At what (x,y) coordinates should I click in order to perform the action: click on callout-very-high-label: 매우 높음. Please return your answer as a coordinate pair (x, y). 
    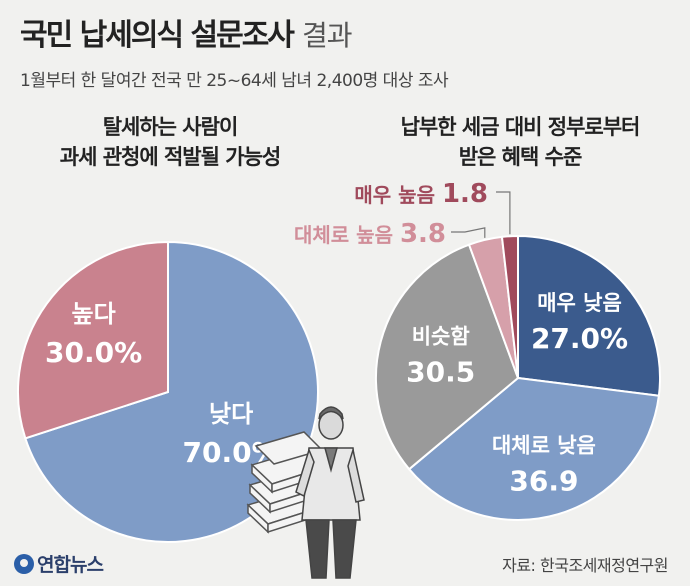
    Looking at the image, I should click on (398, 195).